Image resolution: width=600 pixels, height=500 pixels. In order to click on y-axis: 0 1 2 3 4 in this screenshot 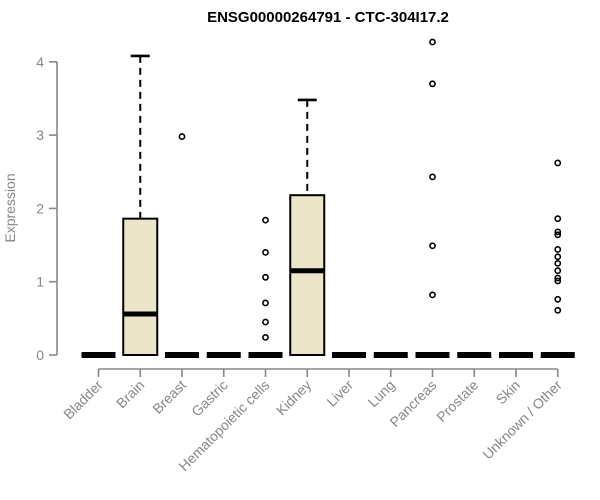, I will do `click(47, 208)`.